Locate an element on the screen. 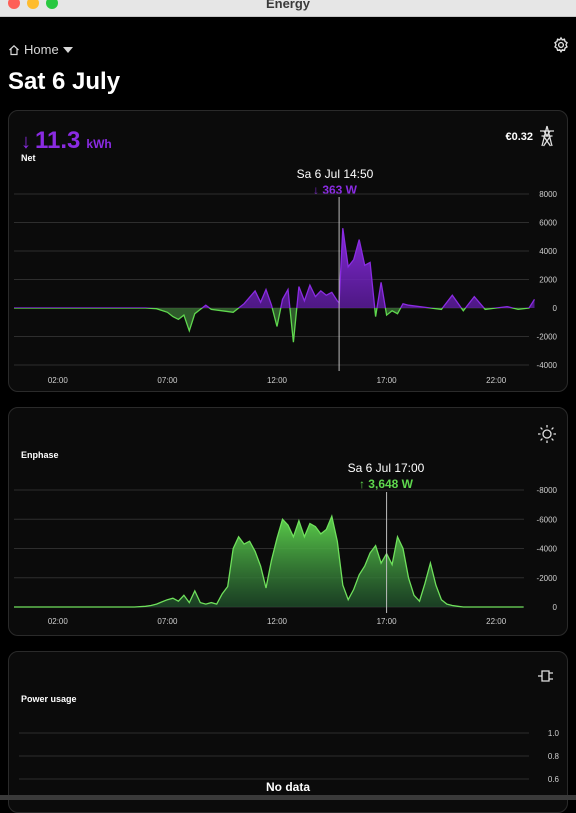  bottom-strip is located at coordinates (288, 797).